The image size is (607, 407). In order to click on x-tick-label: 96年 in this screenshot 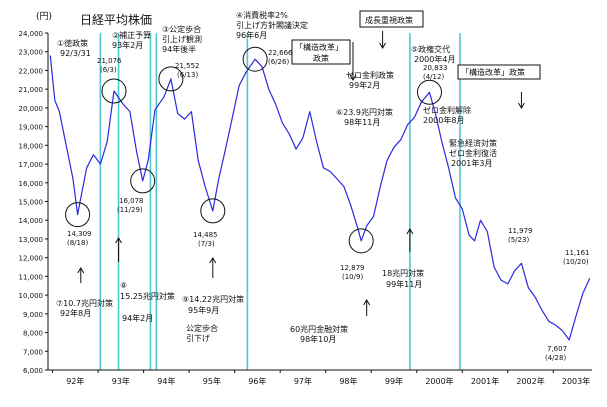, I will do `click(257, 381)`.